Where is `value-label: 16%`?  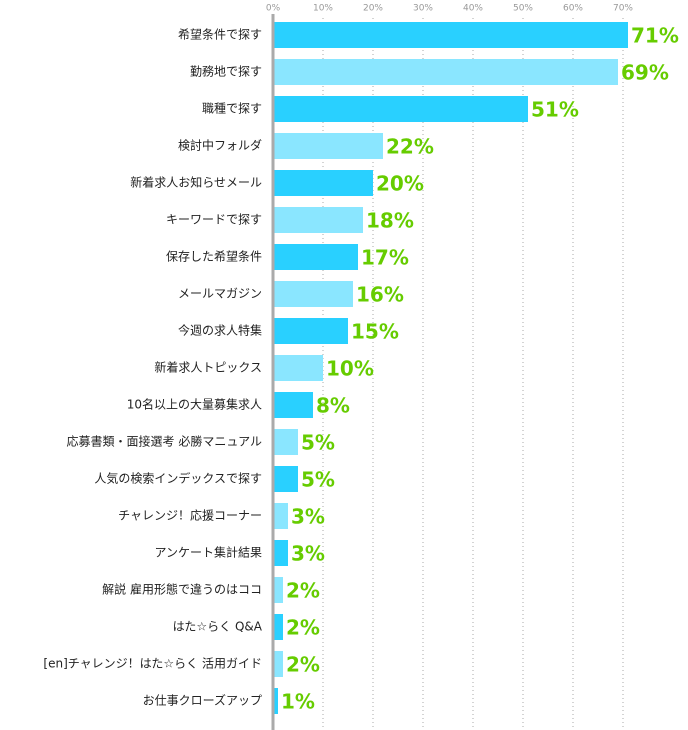 value-label: 16% is located at coordinates (380, 295).